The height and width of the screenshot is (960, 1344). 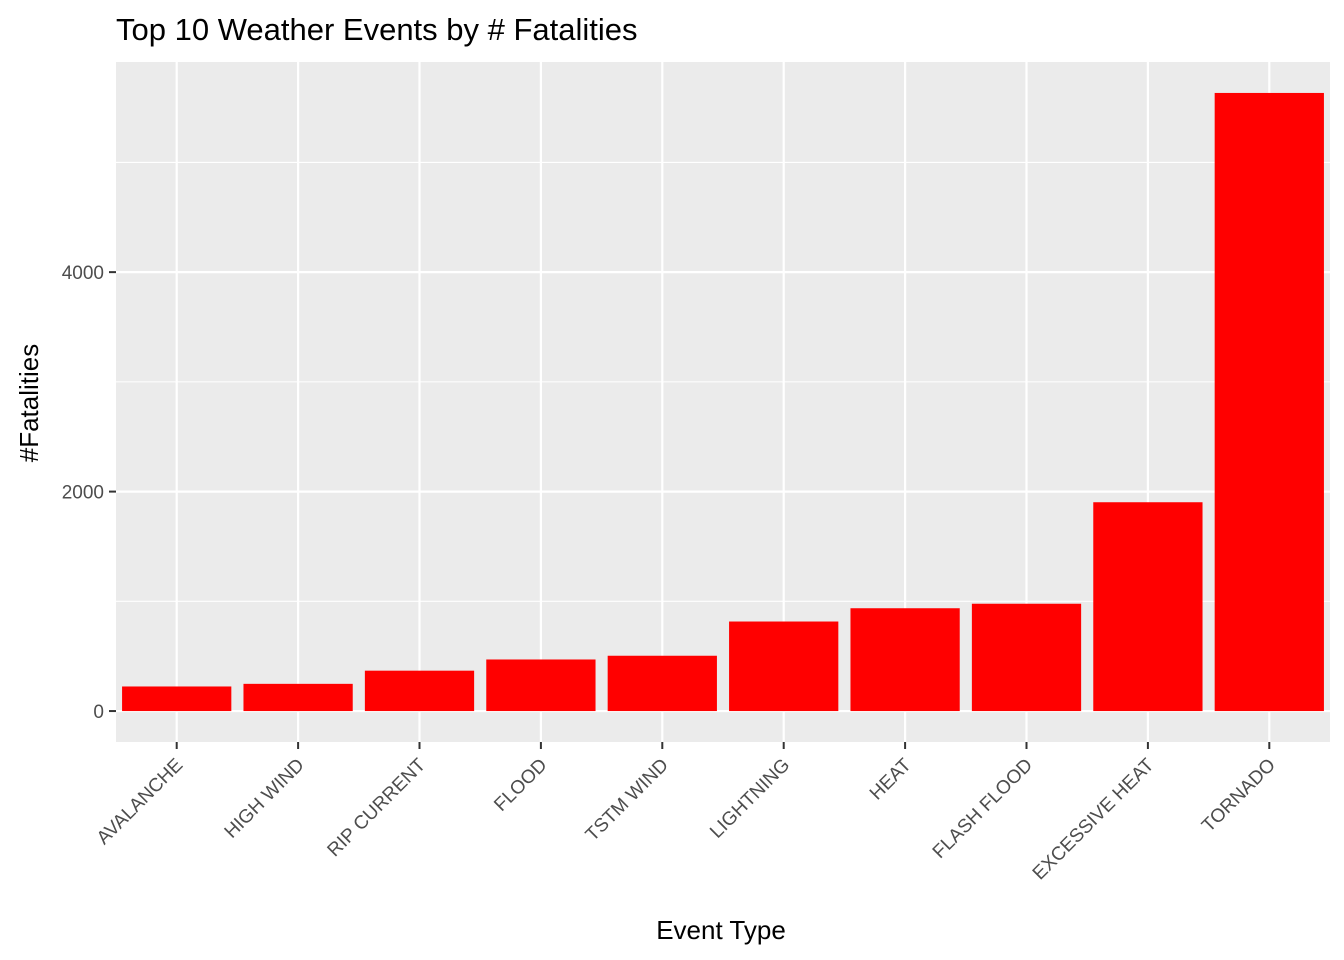 What do you see at coordinates (98, 712) in the screenshot?
I see `y-tick-label: 0` at bounding box center [98, 712].